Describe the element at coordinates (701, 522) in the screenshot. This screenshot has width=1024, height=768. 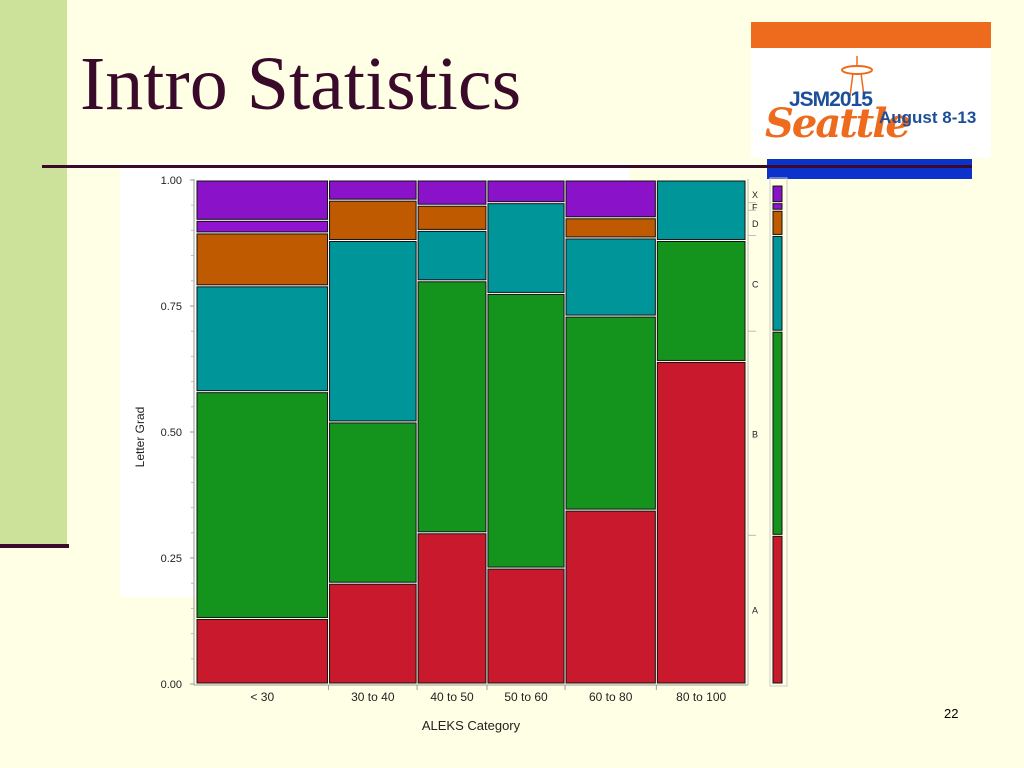
I see `mosaic-cell-80-to-100-a` at that location.